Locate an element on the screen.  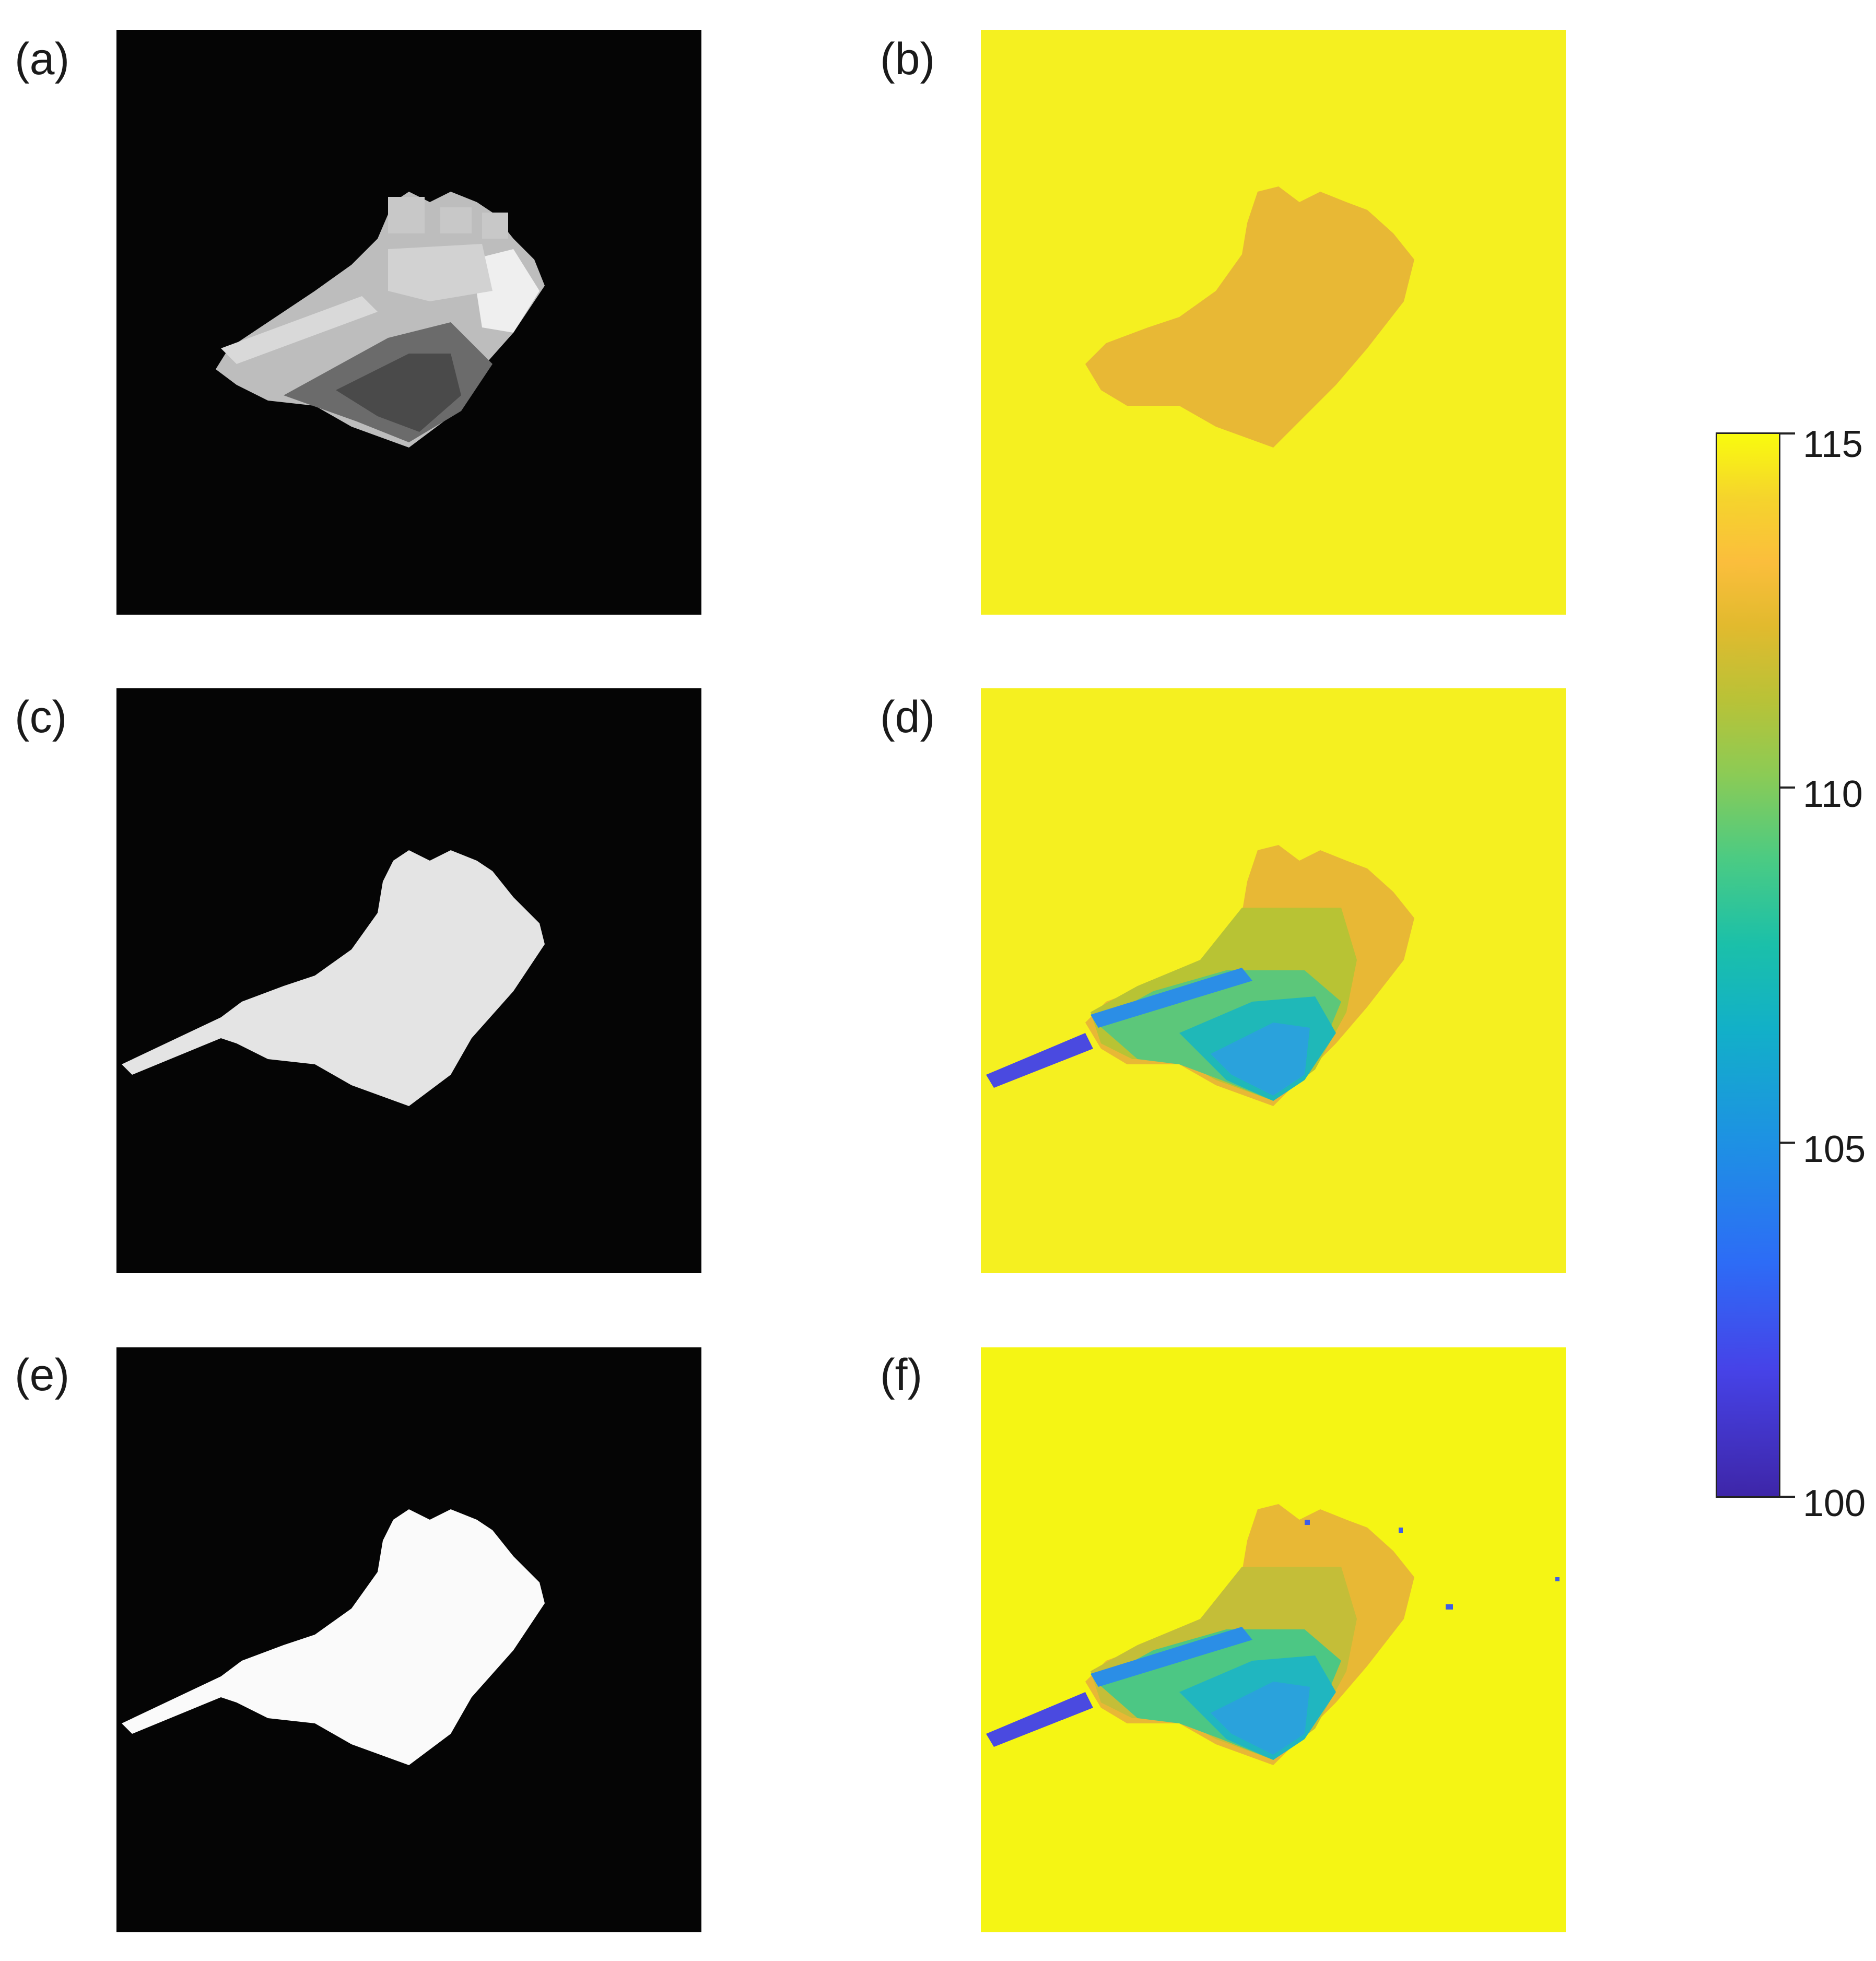
panel-b-depth-image is located at coordinates (1274, 322).